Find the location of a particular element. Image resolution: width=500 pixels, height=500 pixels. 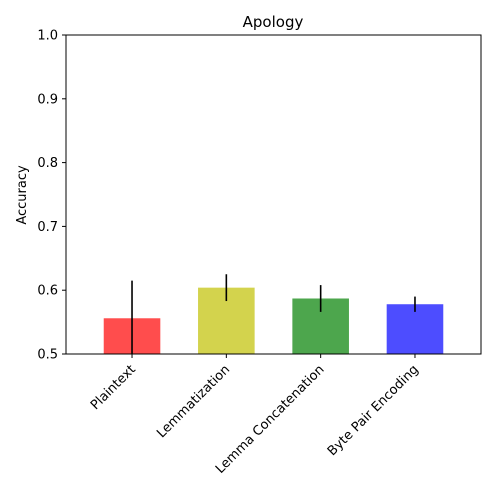

x-tick-label-0: Plaintext is located at coordinates (113, 387).